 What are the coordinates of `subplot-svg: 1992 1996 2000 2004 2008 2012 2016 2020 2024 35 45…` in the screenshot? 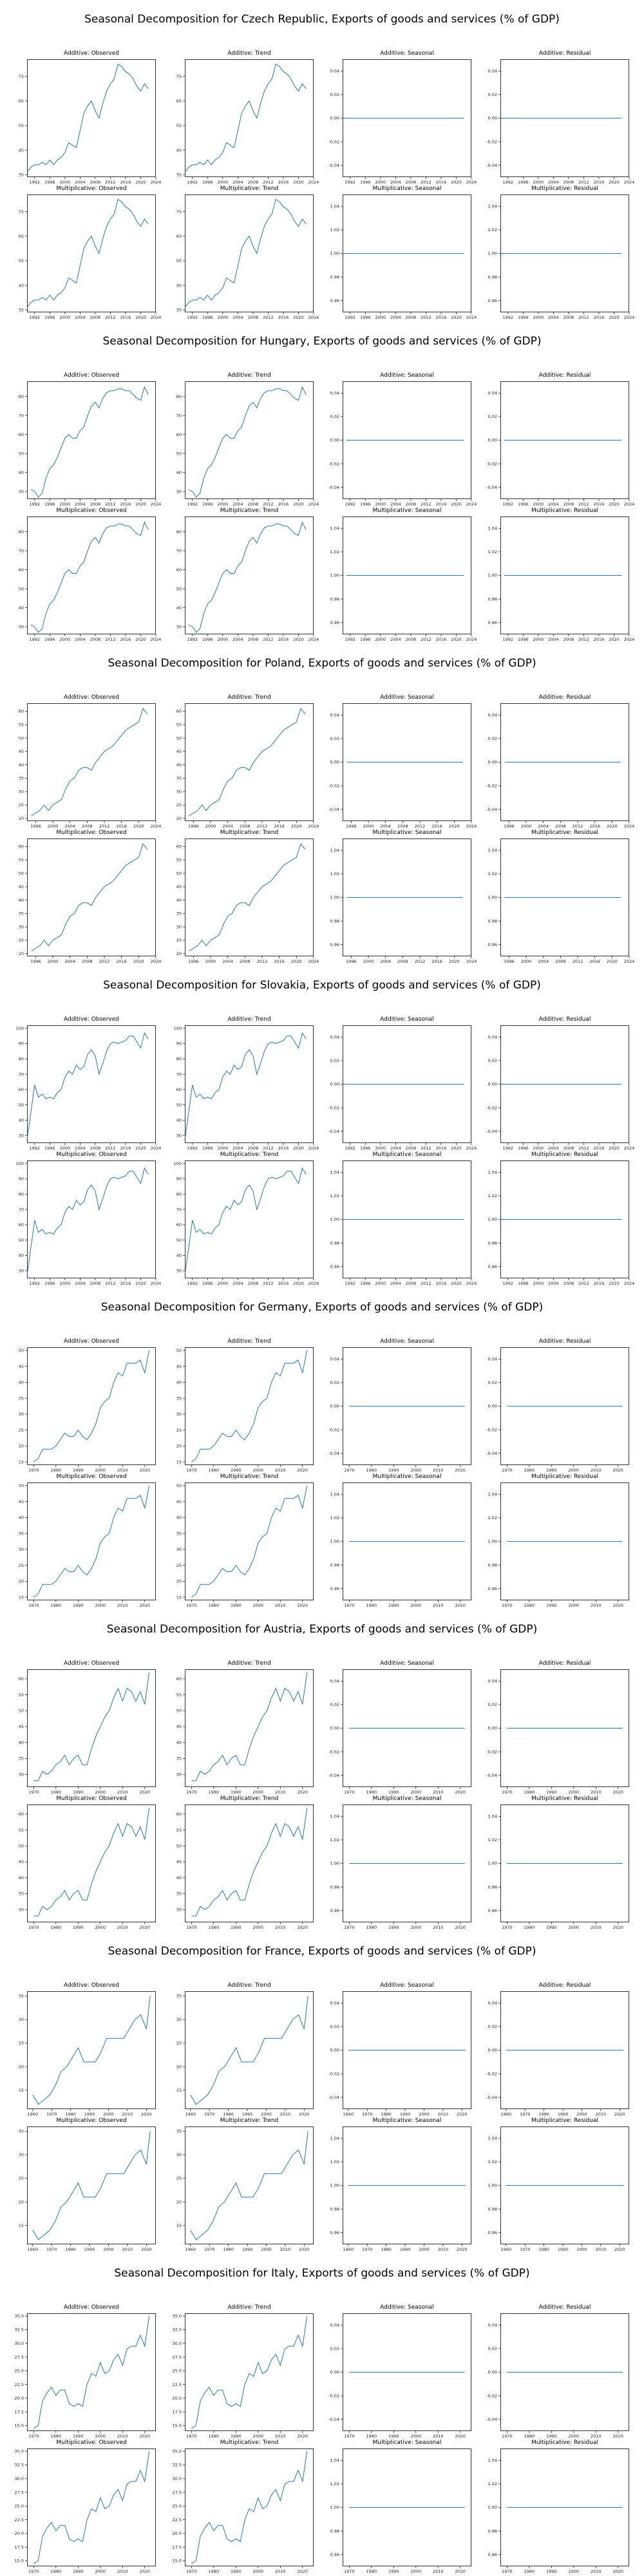 It's located at (90, 257).